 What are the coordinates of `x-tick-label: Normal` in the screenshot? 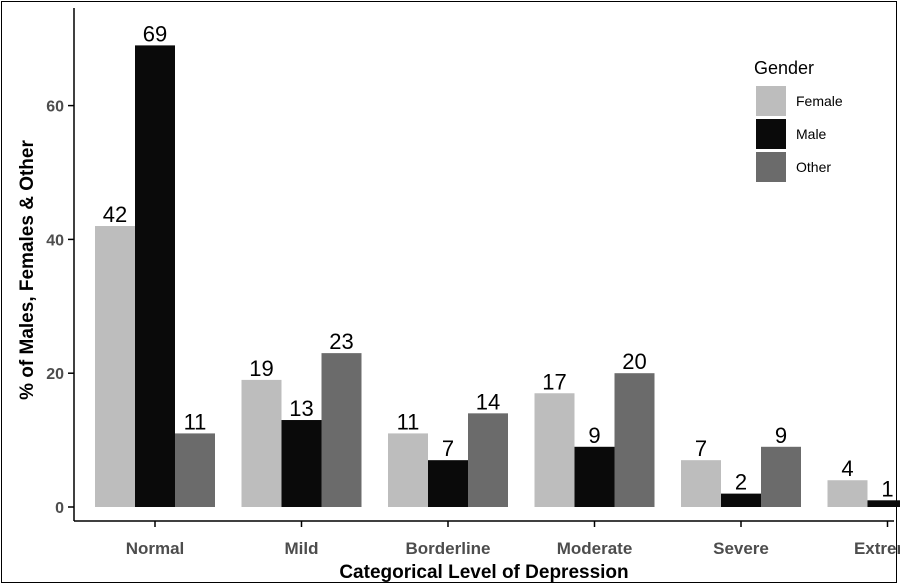 It's located at (155, 548).